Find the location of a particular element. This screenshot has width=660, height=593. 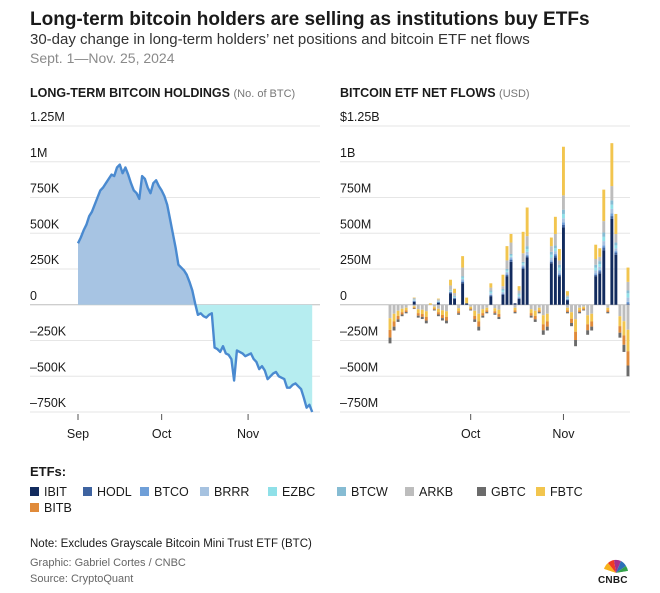

y-tick-label: 1M is located at coordinates (38, 153).